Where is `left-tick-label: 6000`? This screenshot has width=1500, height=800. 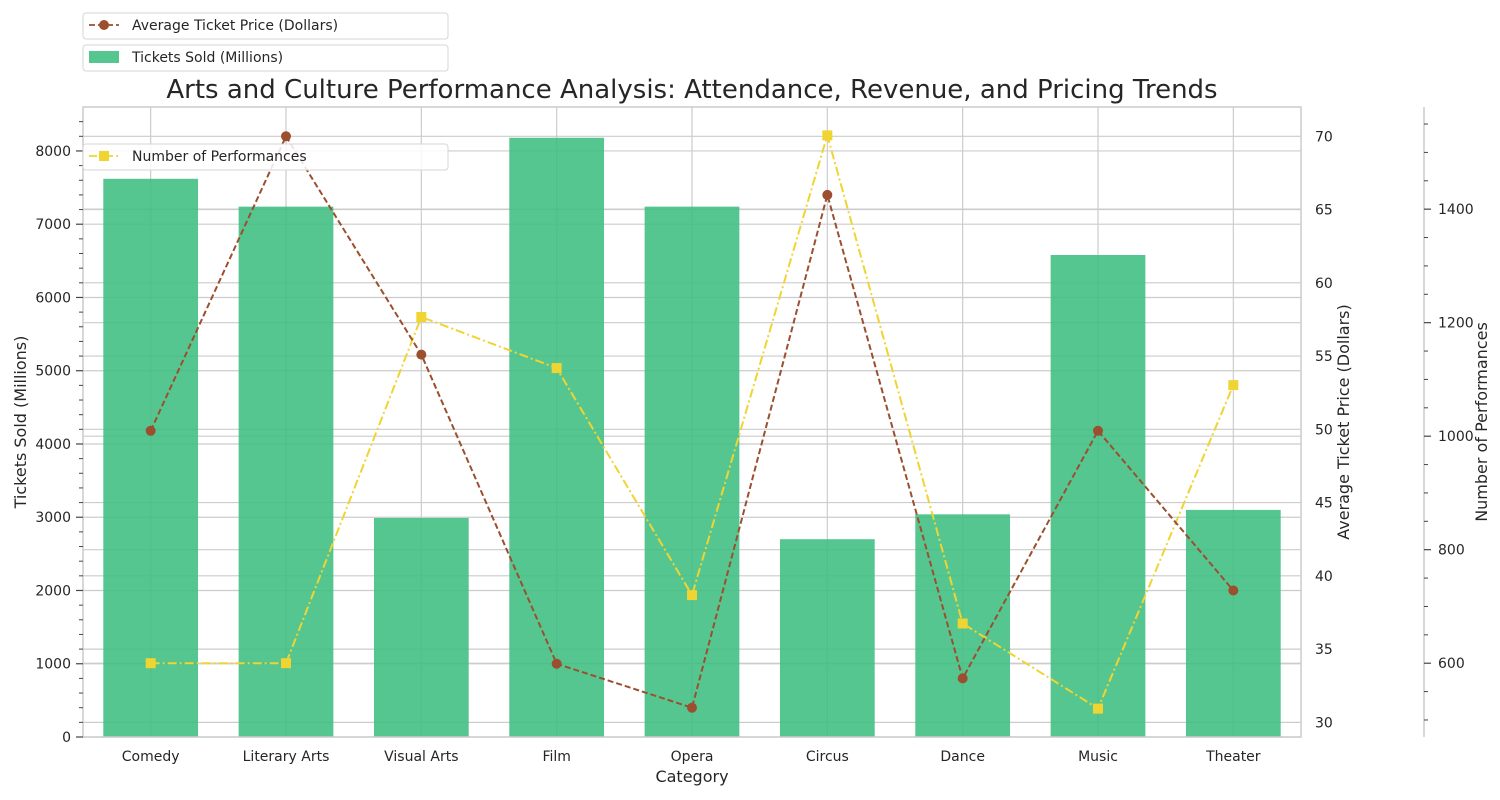
left-tick-label: 6000 is located at coordinates (53, 298).